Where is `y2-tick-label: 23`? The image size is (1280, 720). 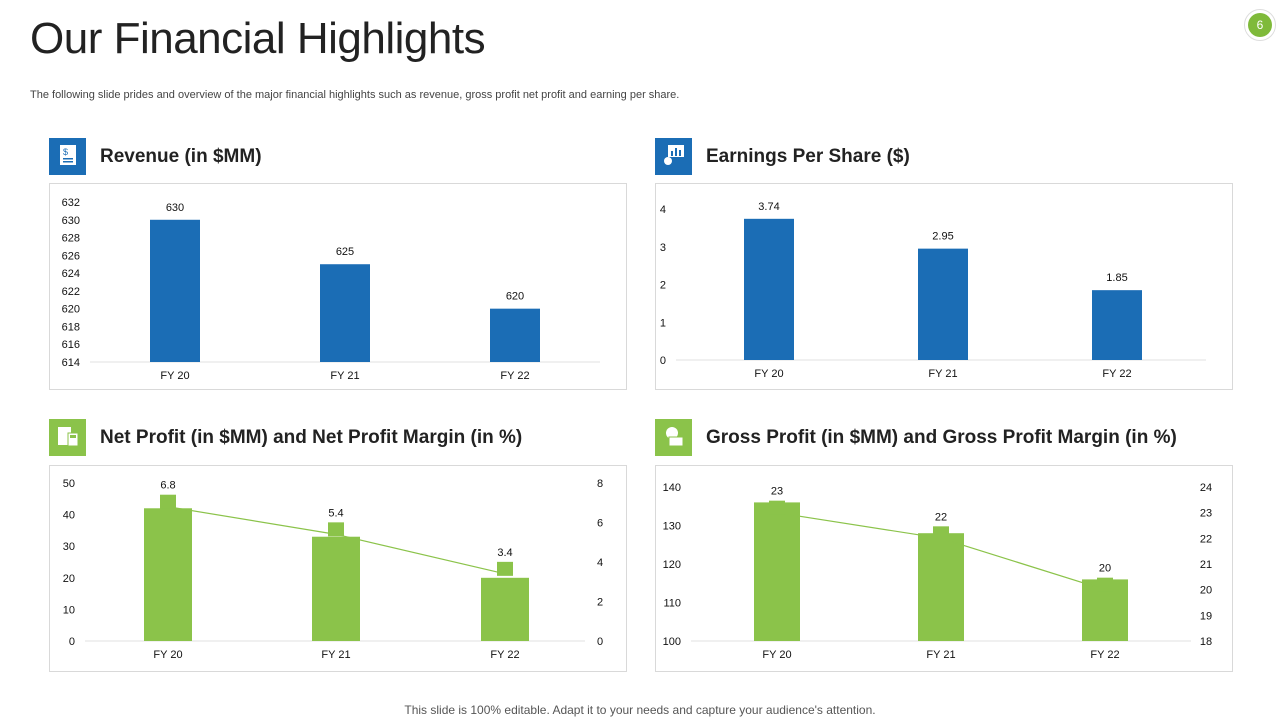 y2-tick-label: 23 is located at coordinates (1206, 514).